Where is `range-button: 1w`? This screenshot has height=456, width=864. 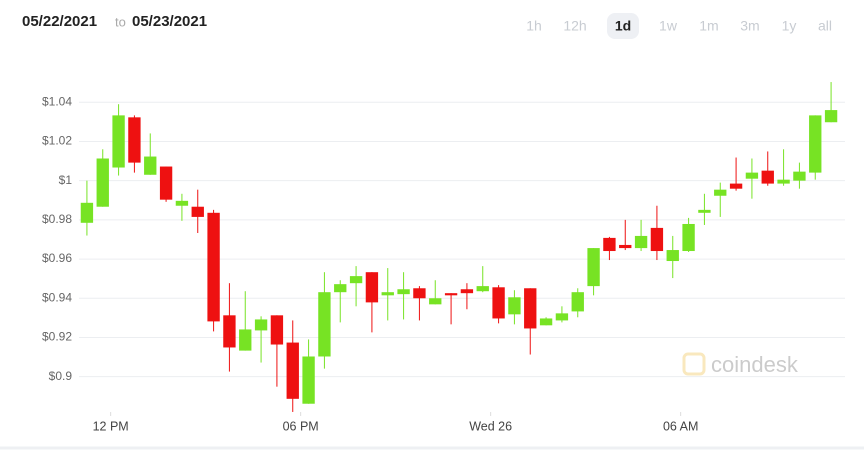
range-button: 1w is located at coordinates (668, 26).